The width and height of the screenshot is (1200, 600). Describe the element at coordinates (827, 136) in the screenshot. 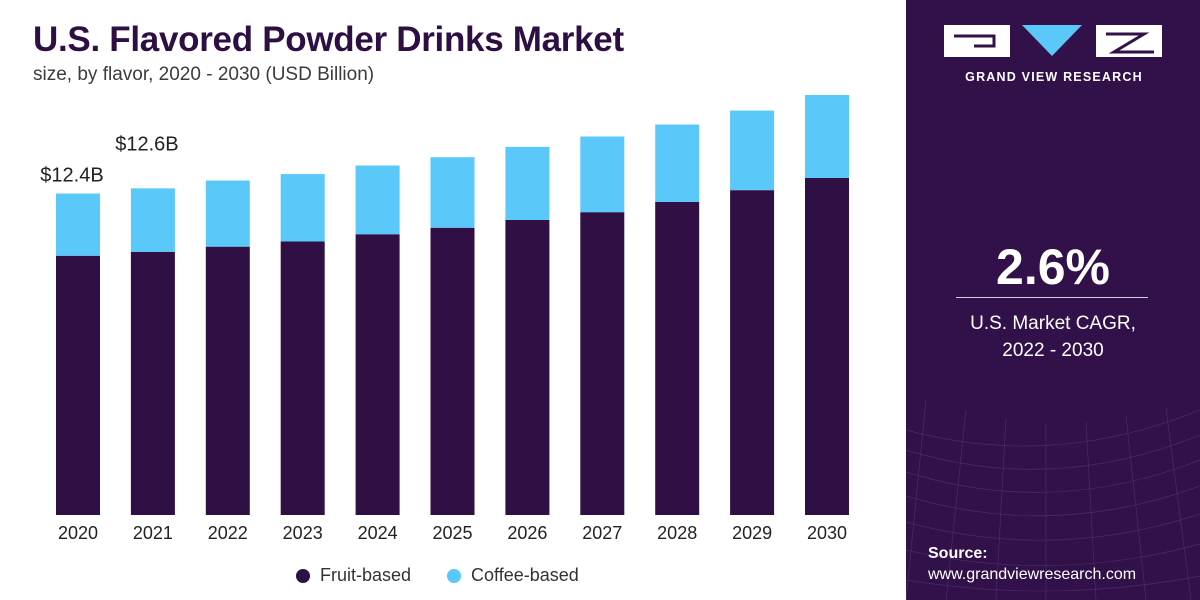

I see `bar-coffee-based-2030` at that location.